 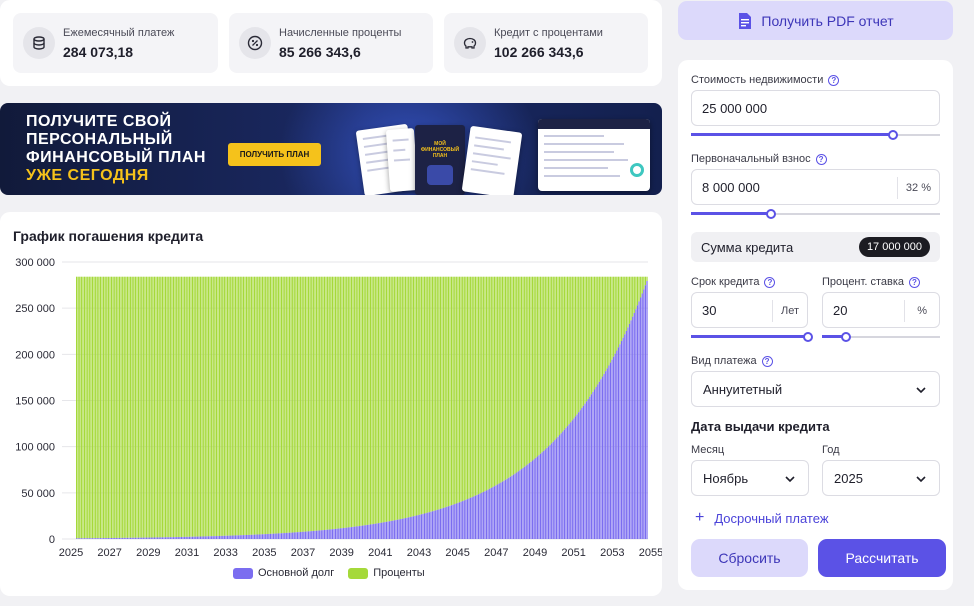 What do you see at coordinates (750, 478) in the screenshot?
I see `month-select: Ноябрь` at bounding box center [750, 478].